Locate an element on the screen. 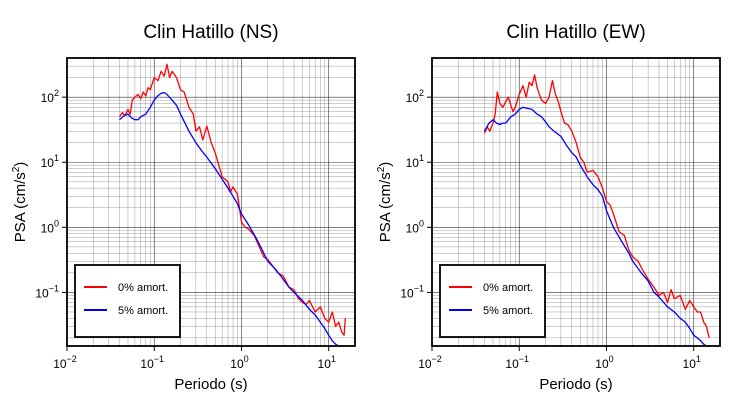 This screenshot has width=730, height=400. chart-title: Clin Hatillo (NS) is located at coordinates (210, 32).